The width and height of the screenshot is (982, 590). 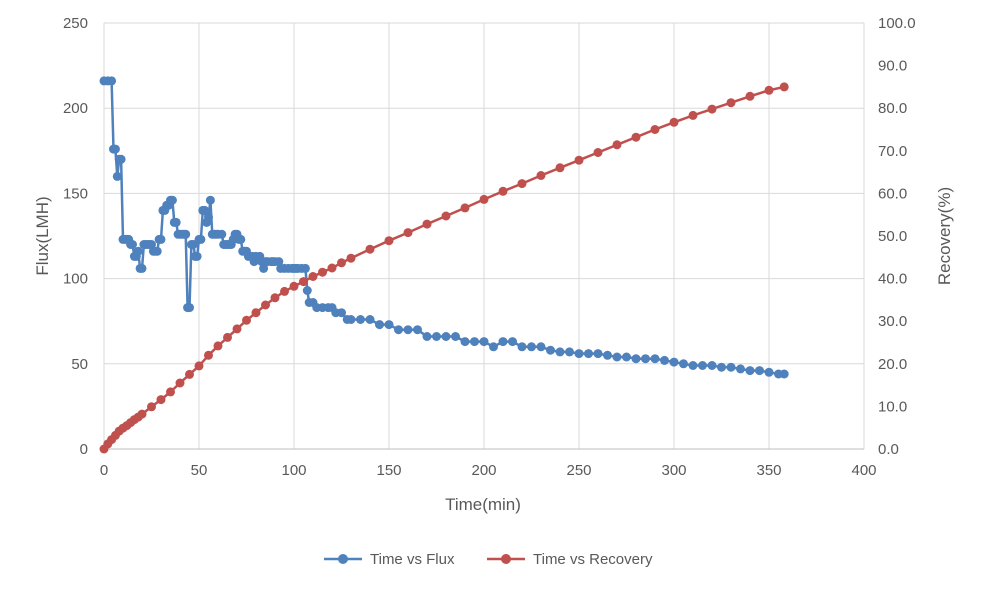 What do you see at coordinates (892, 406) in the screenshot?
I see `y2-tick-label: 10.0` at bounding box center [892, 406].